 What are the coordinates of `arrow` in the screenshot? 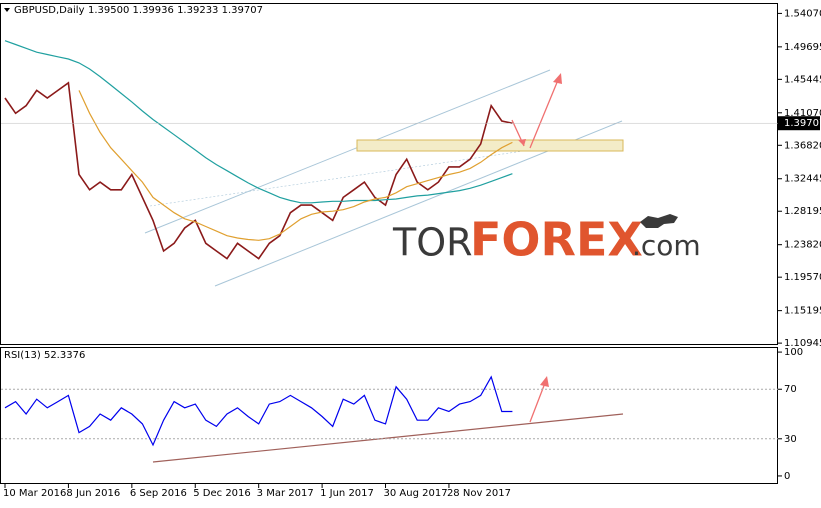 It's located at (544, 114).